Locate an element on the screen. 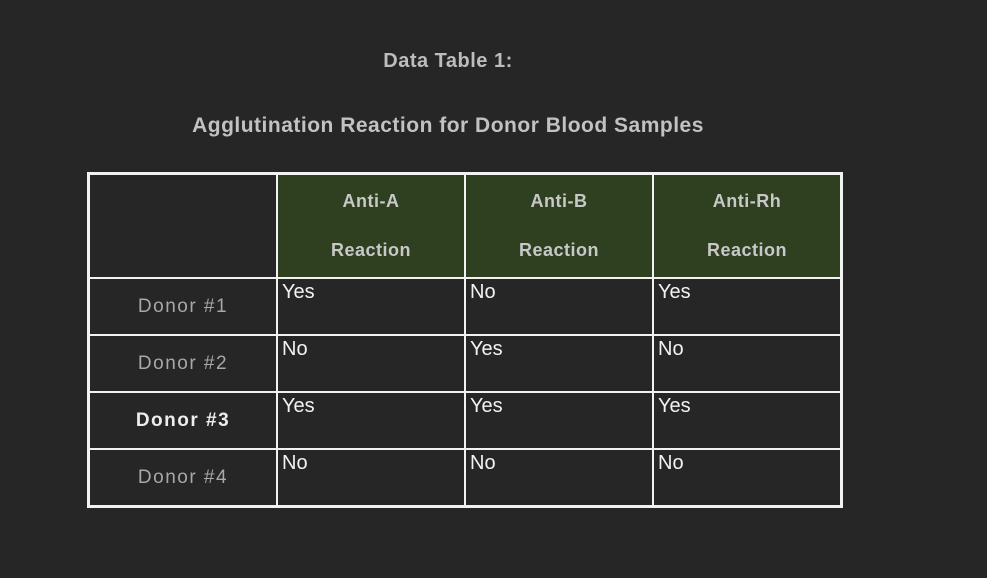 This screenshot has height=578, width=987. cell-donor4-anti-a: No is located at coordinates (371, 478).